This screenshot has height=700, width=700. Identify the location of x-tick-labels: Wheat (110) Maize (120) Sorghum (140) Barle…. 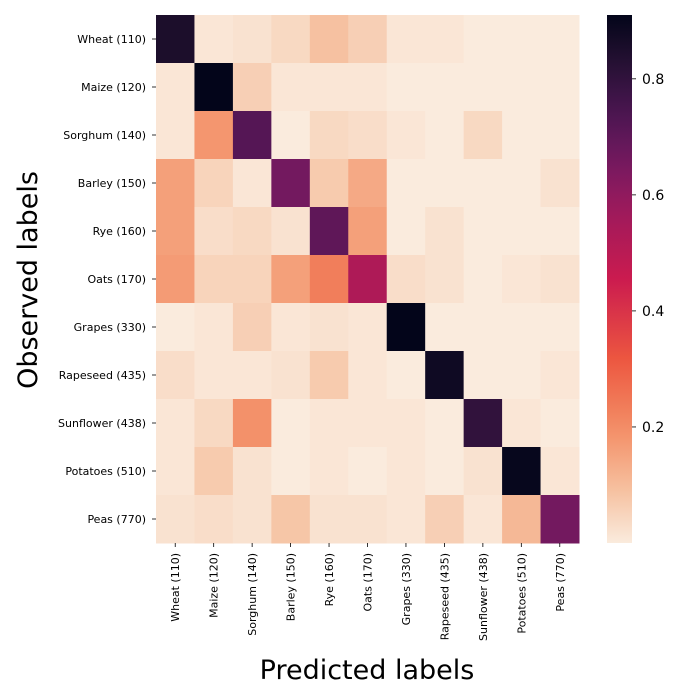
(368, 592).